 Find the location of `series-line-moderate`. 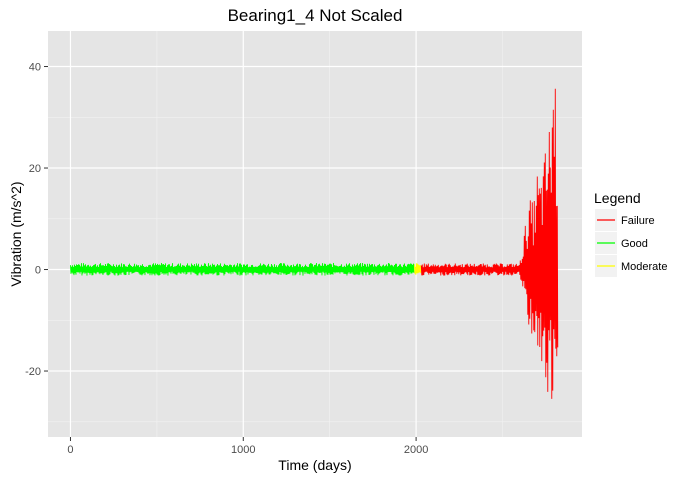

series-line-moderate is located at coordinates (417, 269).